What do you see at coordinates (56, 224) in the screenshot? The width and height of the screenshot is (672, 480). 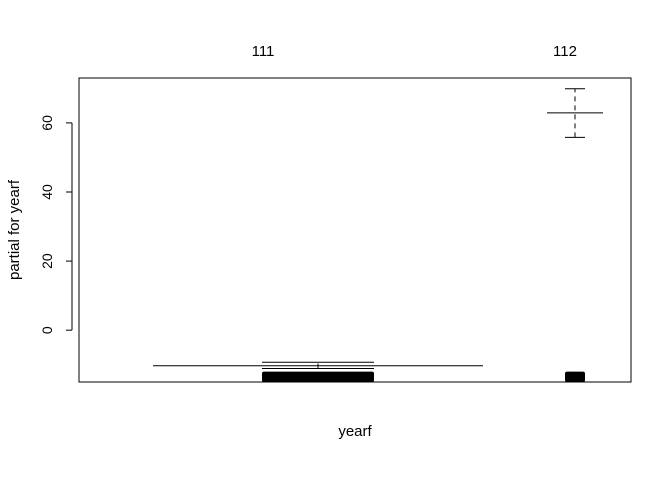 I see `y-axis: 0 20 40 60` at bounding box center [56, 224].